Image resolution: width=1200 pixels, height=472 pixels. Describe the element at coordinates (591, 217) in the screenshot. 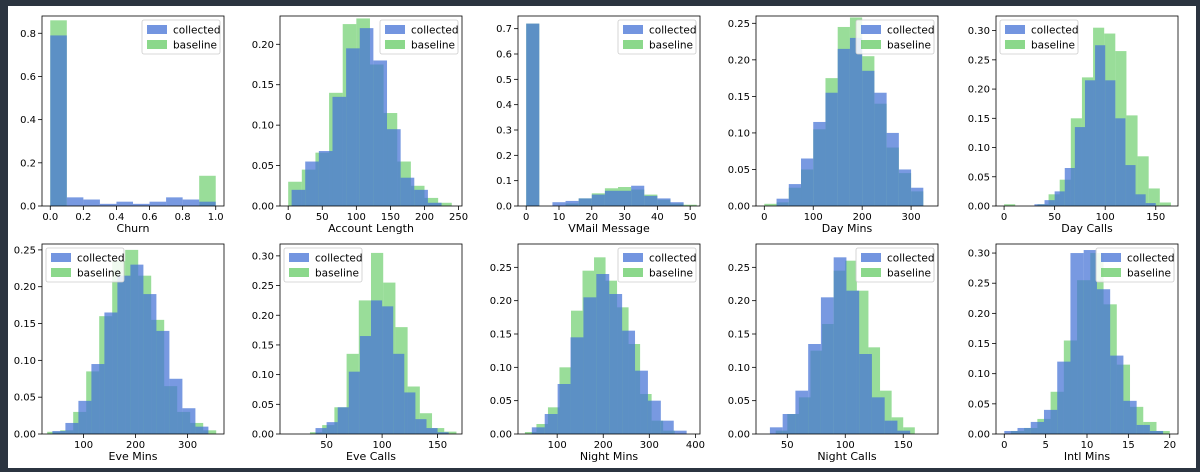

I see `x-tick-label: 20` at that location.